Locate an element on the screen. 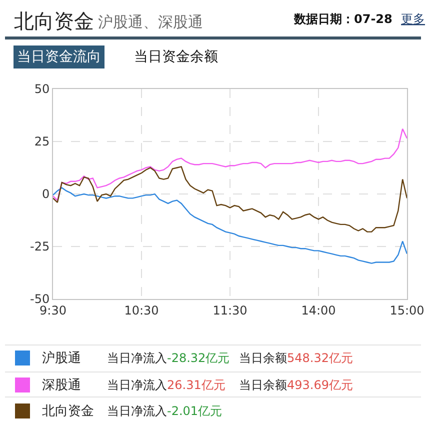 This screenshot has width=426, height=424. legend-label: 北向资金 is located at coordinates (68, 411).